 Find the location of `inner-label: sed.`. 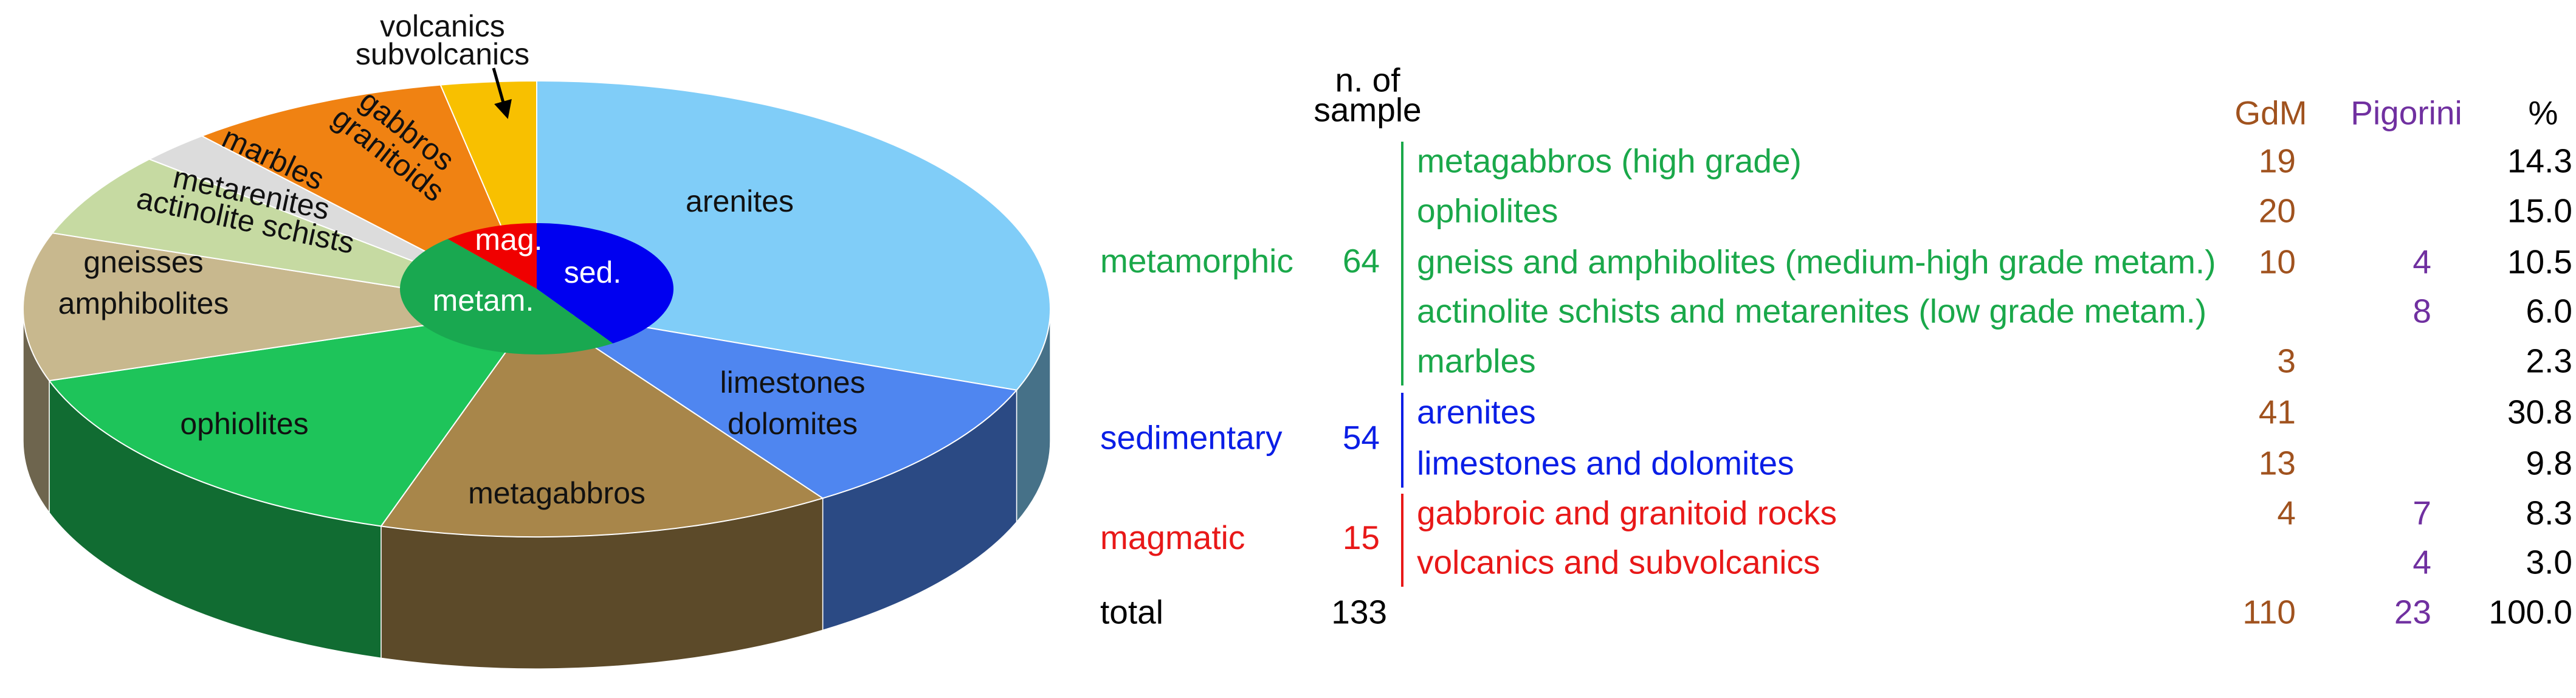

inner-label: sed. is located at coordinates (593, 272).